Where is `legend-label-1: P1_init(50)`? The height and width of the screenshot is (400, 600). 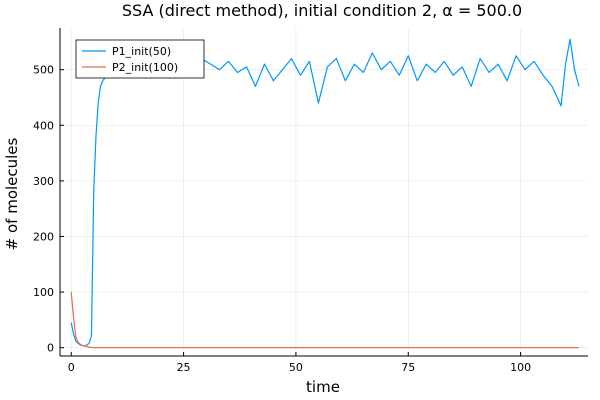 legend-label-1: P1_init(50) is located at coordinates (141, 51).